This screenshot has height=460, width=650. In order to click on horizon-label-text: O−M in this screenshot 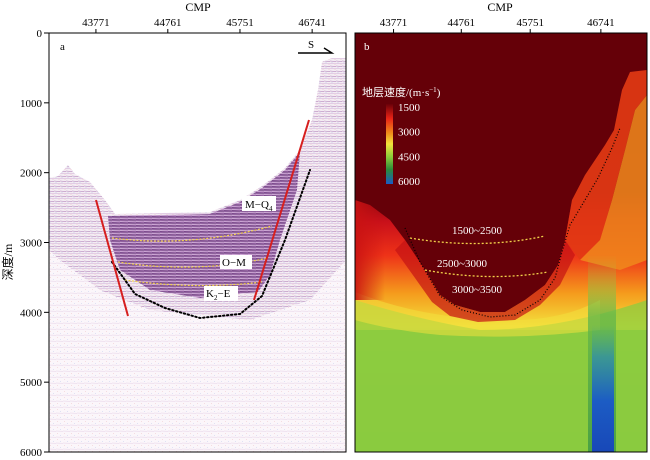, I will do `click(234, 263)`.